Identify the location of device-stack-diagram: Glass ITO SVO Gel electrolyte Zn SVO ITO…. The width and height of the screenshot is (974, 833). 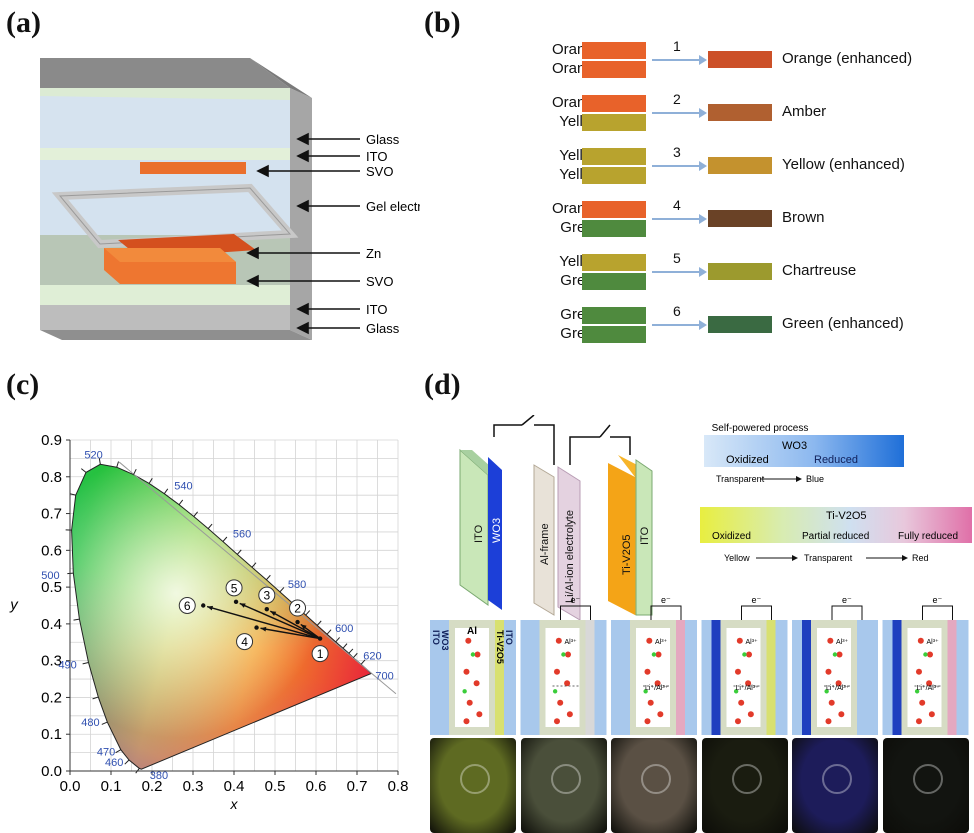
(230, 199).